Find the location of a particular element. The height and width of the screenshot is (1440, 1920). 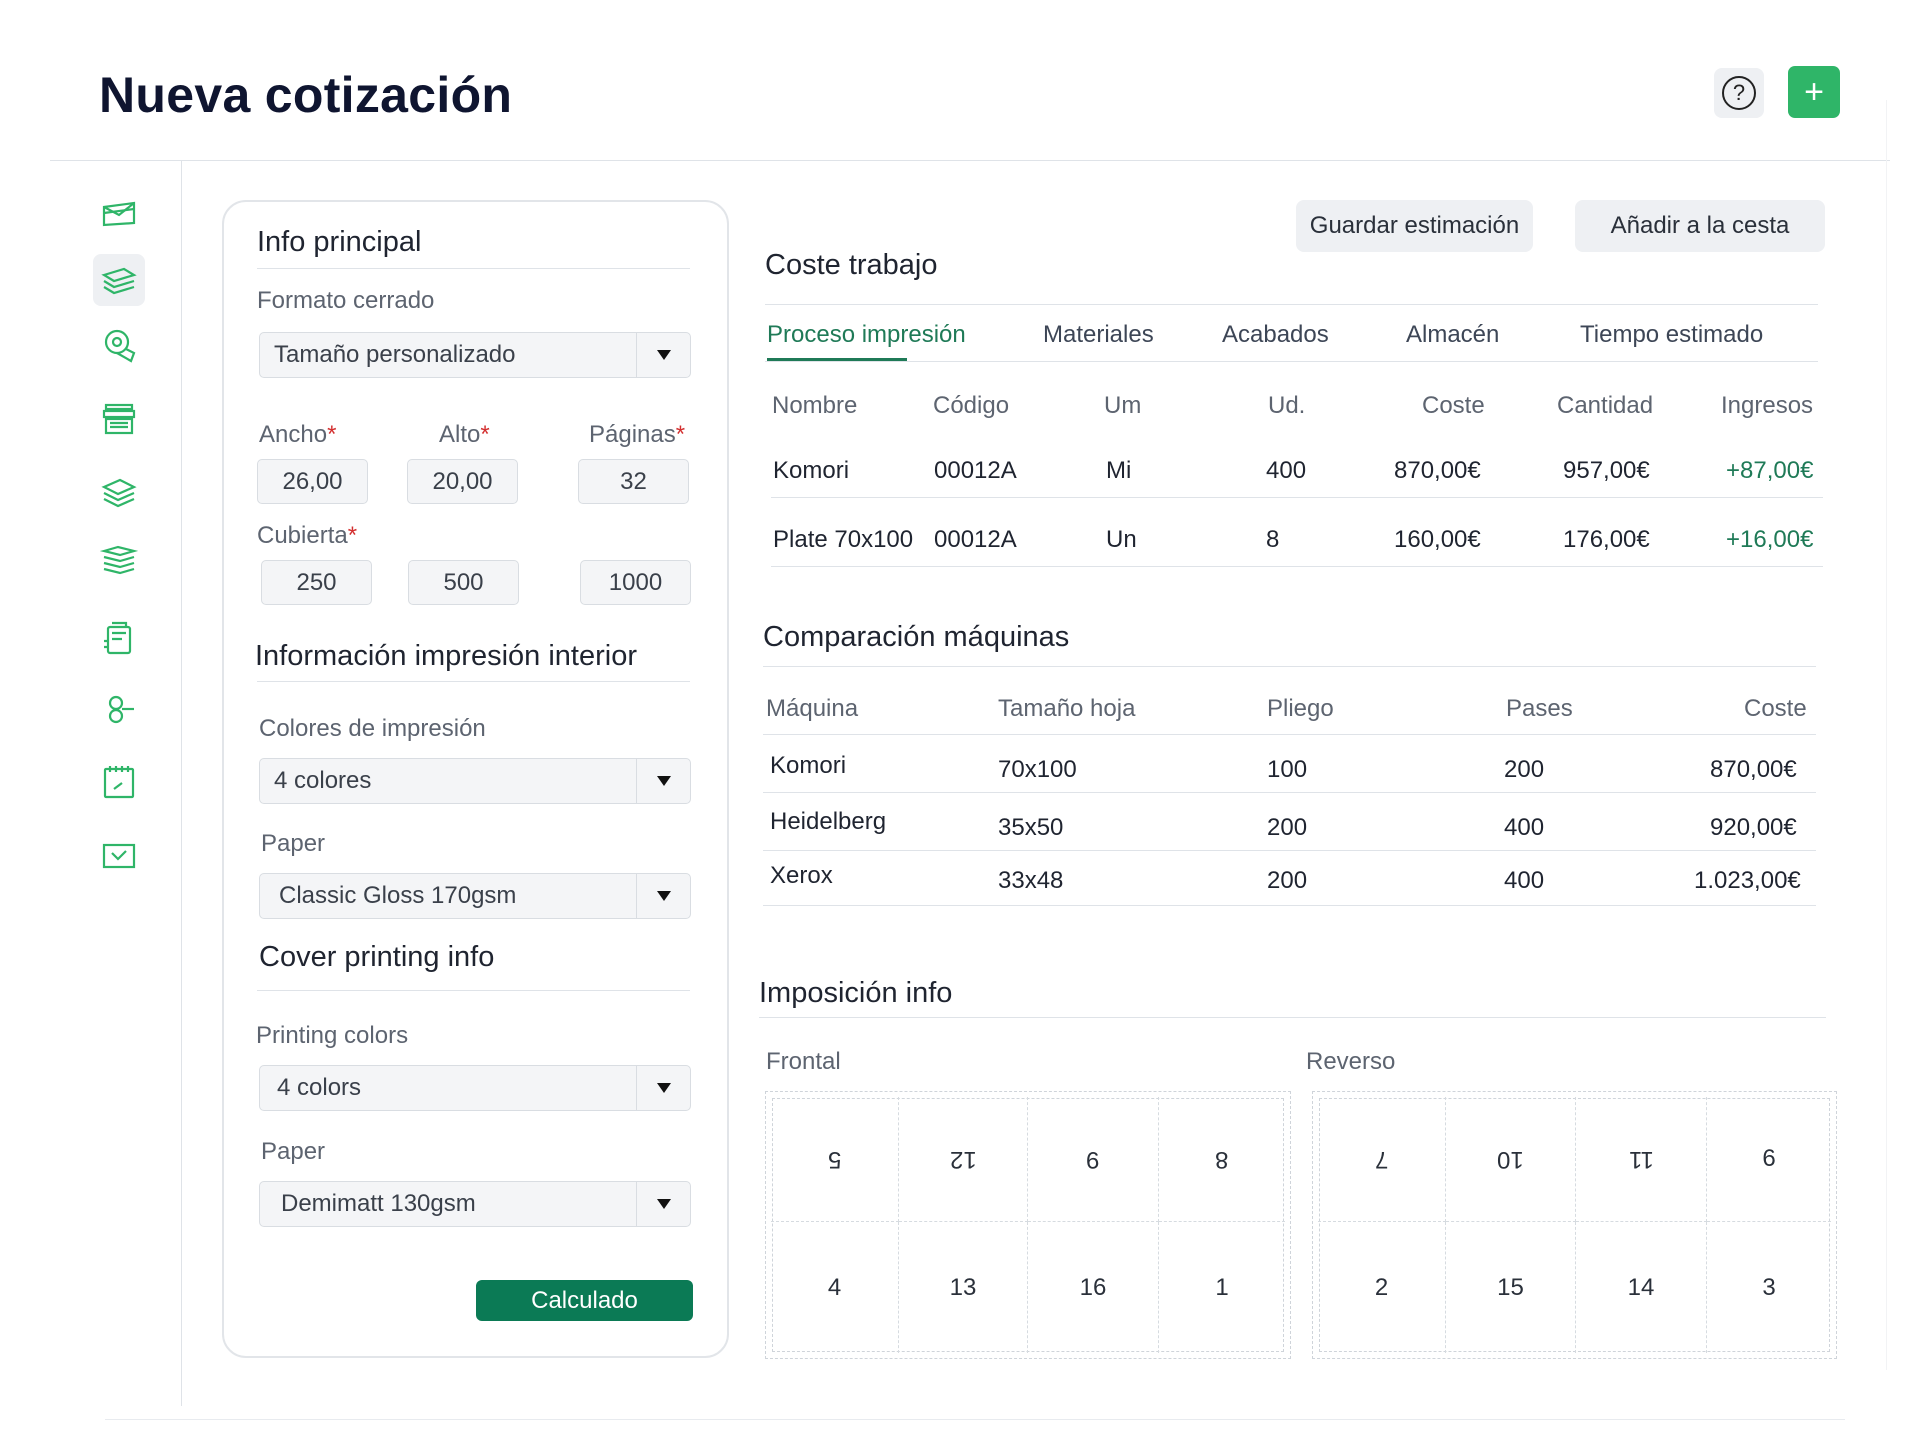

table-cell: 957,00€ is located at coordinates (1606, 470).